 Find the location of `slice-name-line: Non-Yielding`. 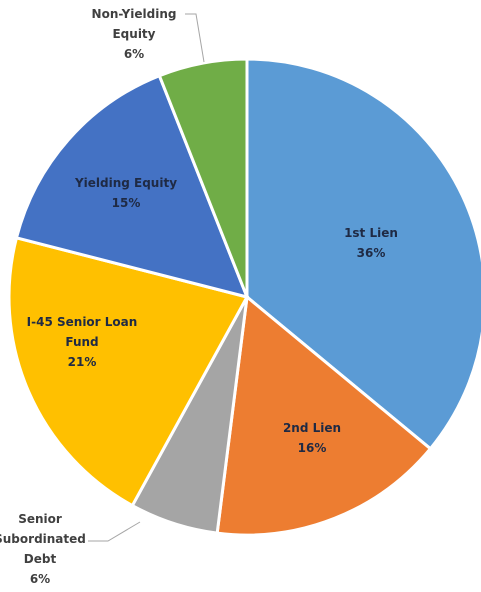

slice-name-line: Non-Yielding is located at coordinates (134, 14).